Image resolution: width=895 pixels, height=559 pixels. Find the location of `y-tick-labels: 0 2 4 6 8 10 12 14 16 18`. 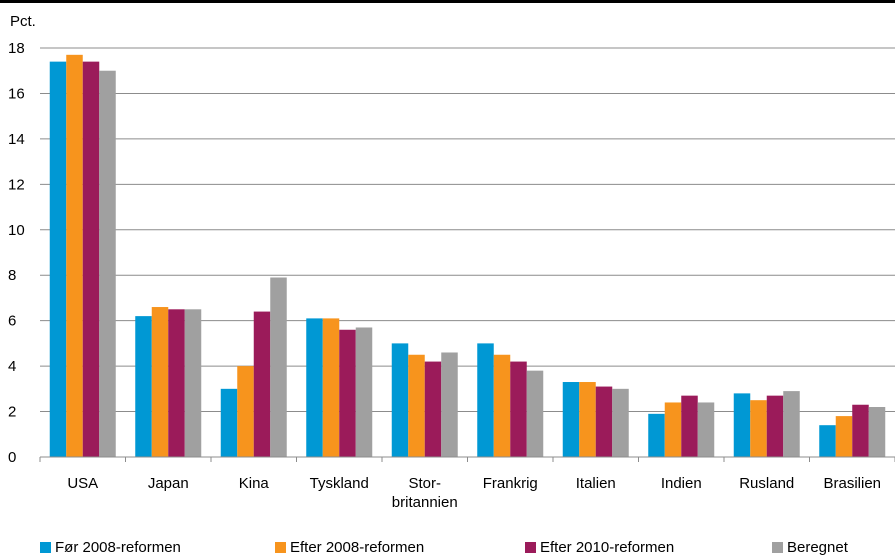

y-tick-labels: 0 2 4 6 8 10 12 14 16 18 is located at coordinates (16, 253).